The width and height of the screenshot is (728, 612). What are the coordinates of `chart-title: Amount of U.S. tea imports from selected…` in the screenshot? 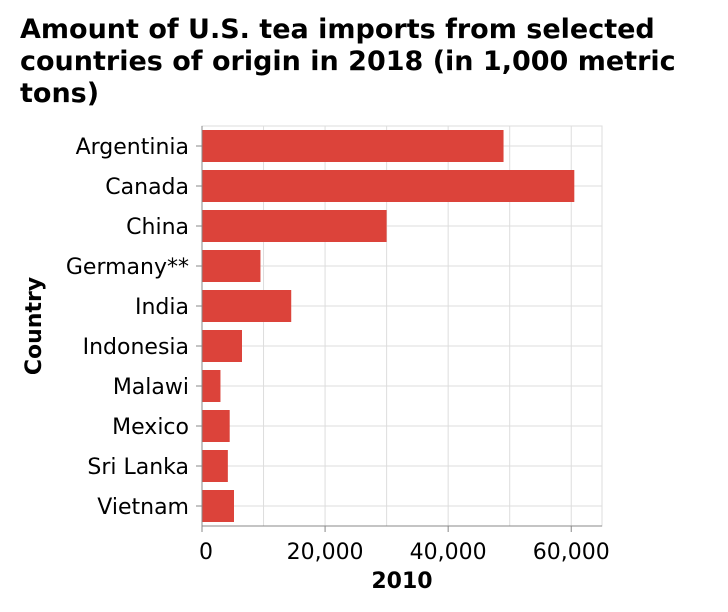 It's located at (348, 61).